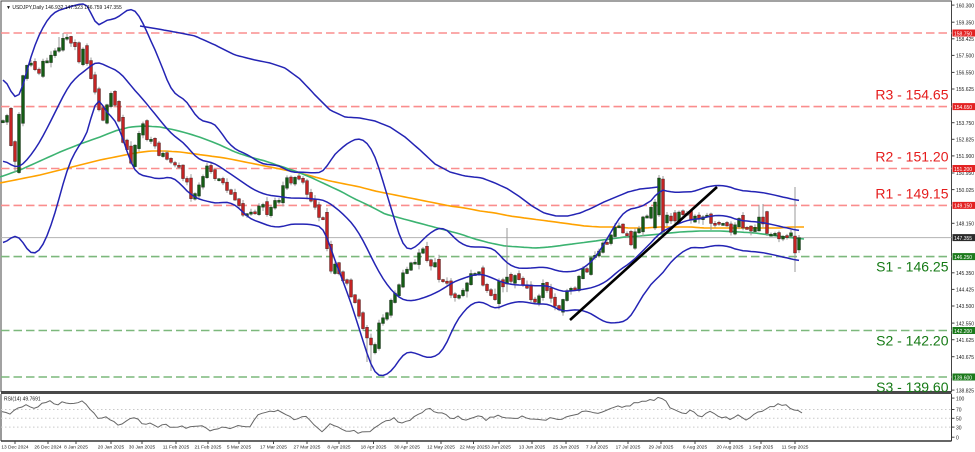  What do you see at coordinates (965, 358) in the screenshot?
I see `svg-text: 140.675` at bounding box center [965, 358].